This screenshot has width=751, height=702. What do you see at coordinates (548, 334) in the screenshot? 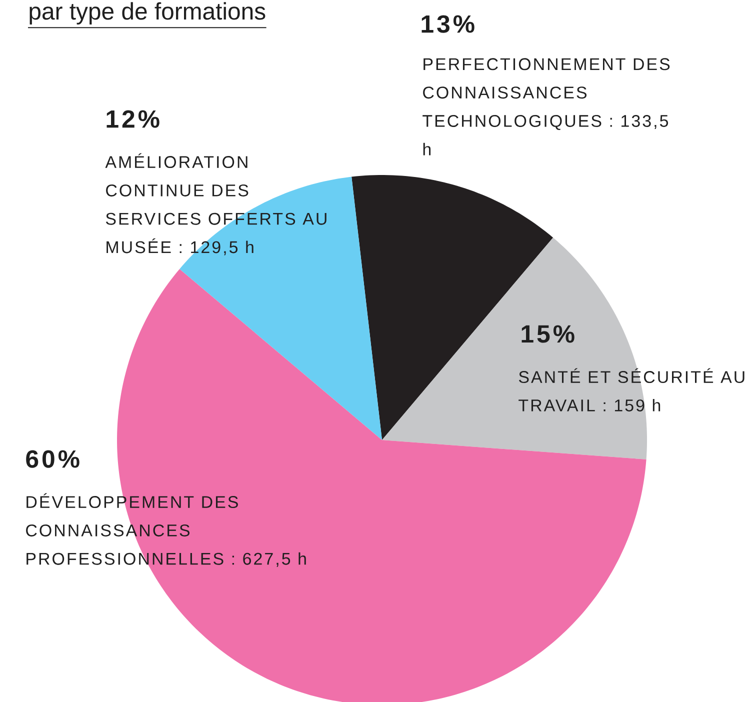
I see `data-label: 15%` at bounding box center [548, 334].